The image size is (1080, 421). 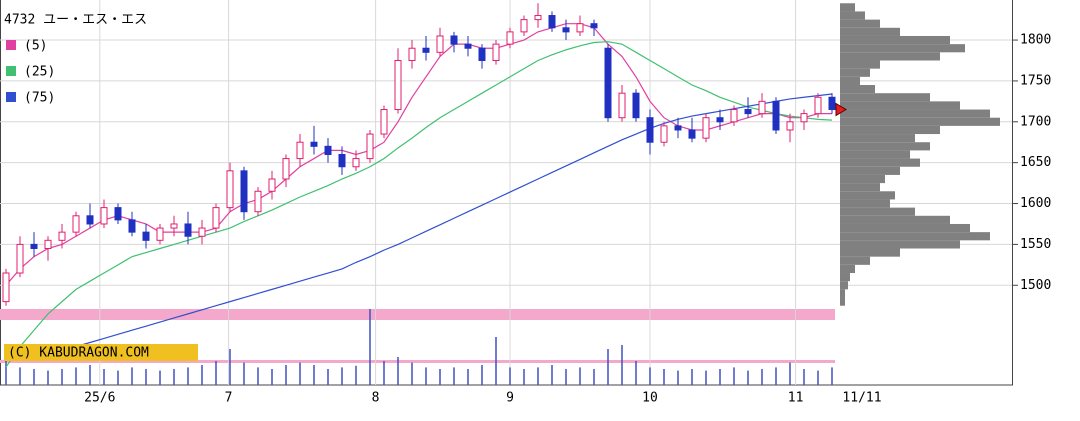 I want to click on x-tick-label: 9, so click(x=510, y=398).